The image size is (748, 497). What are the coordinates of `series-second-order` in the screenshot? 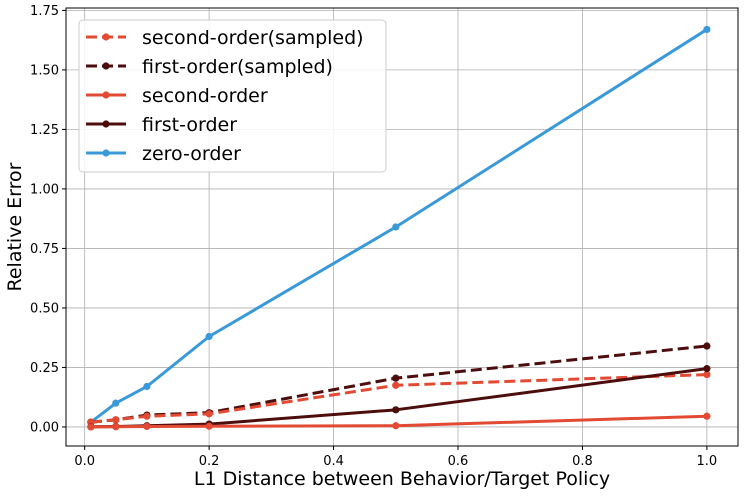 It's located at (399, 421).